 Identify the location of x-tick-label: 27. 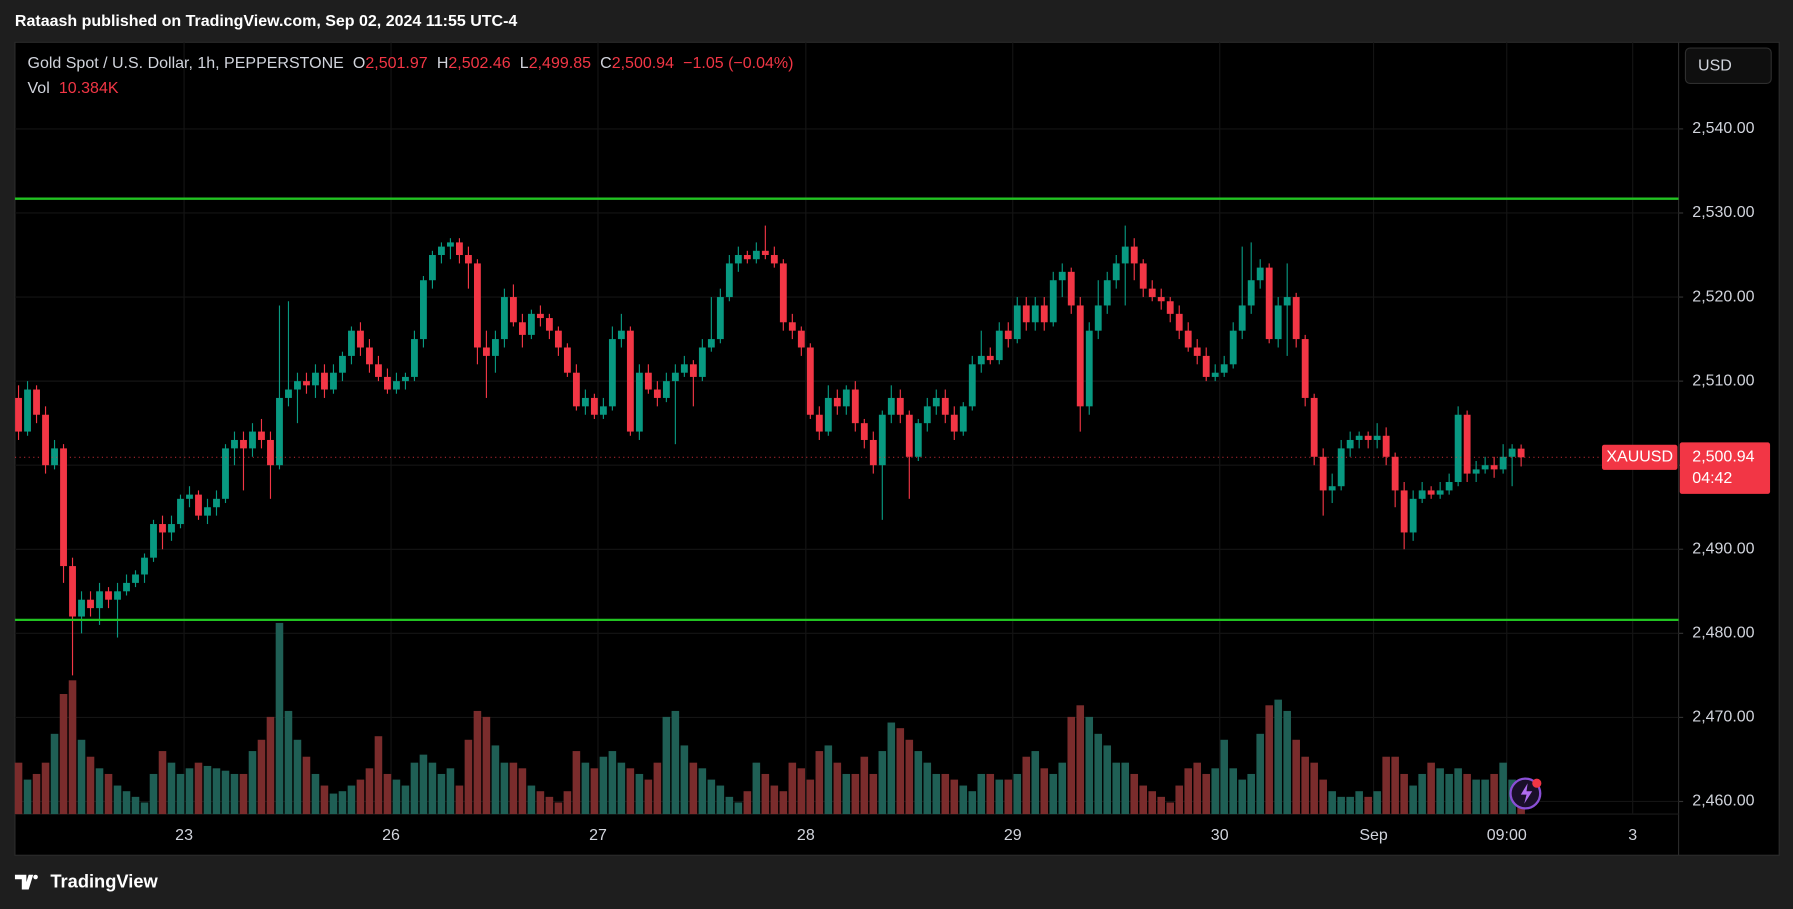
(598, 835).